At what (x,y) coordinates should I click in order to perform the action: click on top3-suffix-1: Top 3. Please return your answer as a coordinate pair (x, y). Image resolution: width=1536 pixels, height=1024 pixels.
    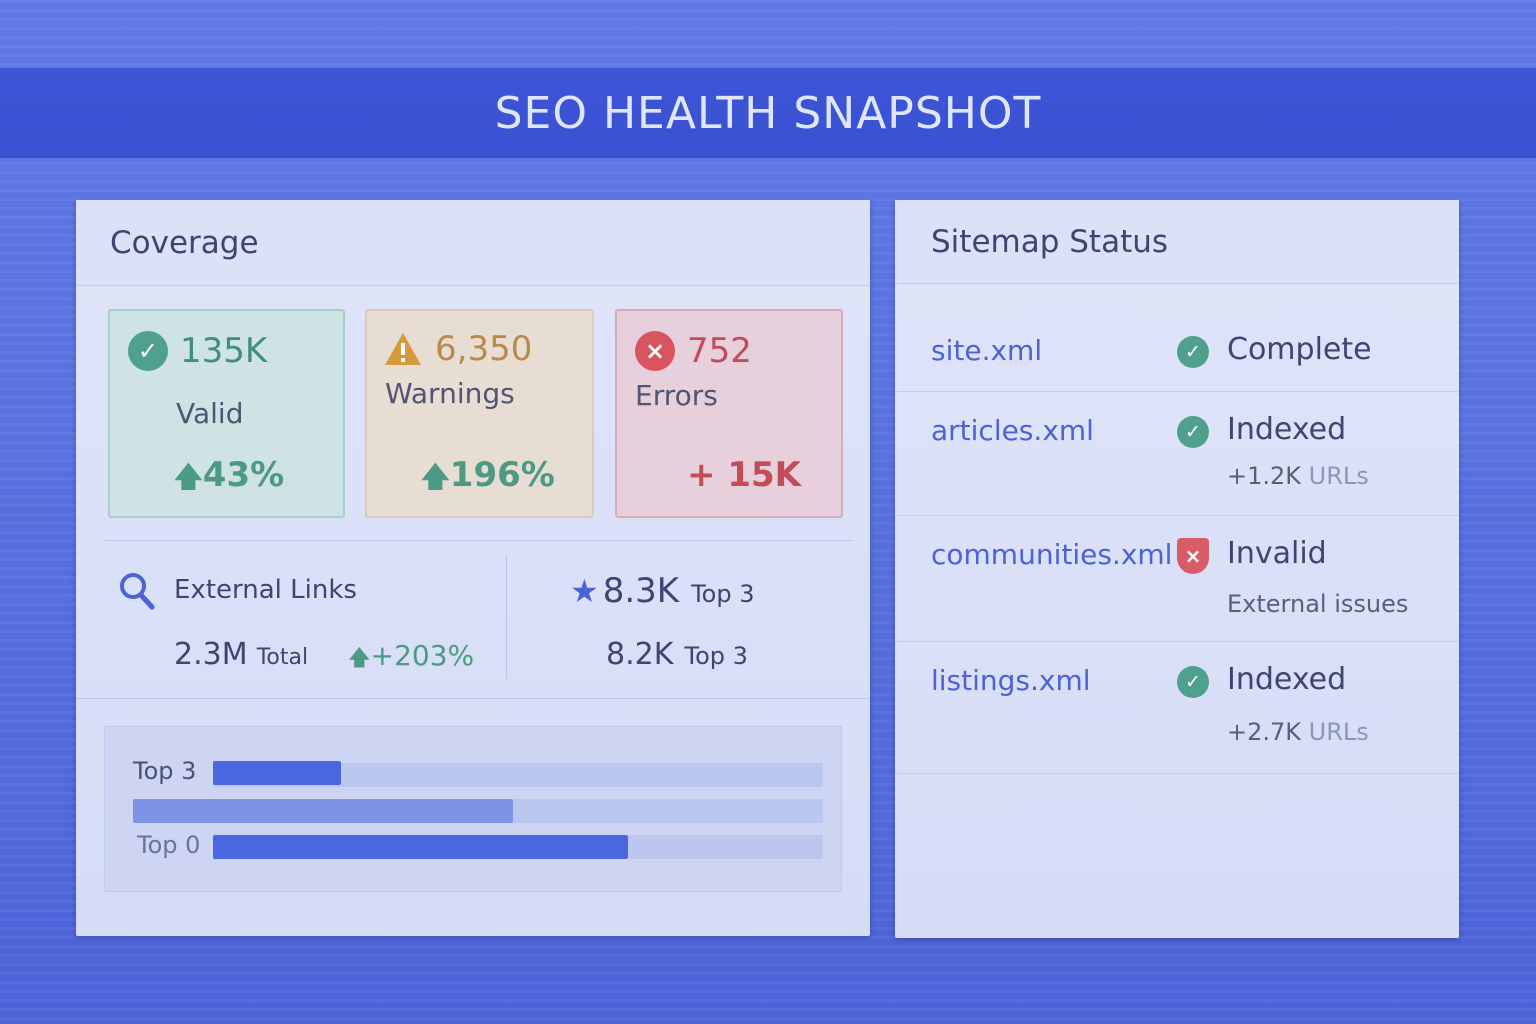
    Looking at the image, I should click on (723, 594).